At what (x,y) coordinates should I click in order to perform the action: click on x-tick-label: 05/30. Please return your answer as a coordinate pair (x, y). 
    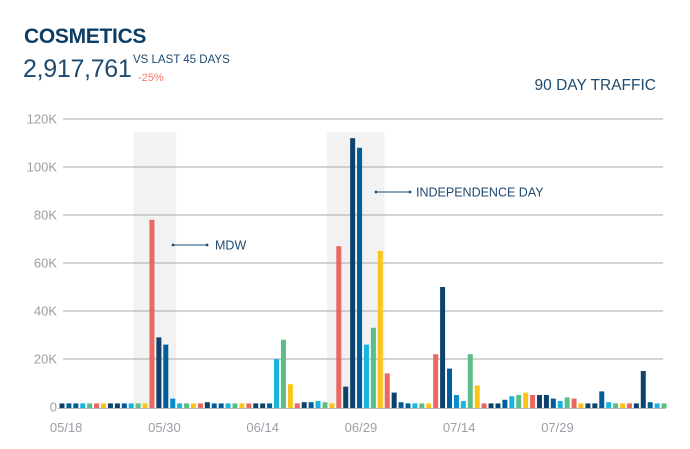
    Looking at the image, I should click on (164, 427).